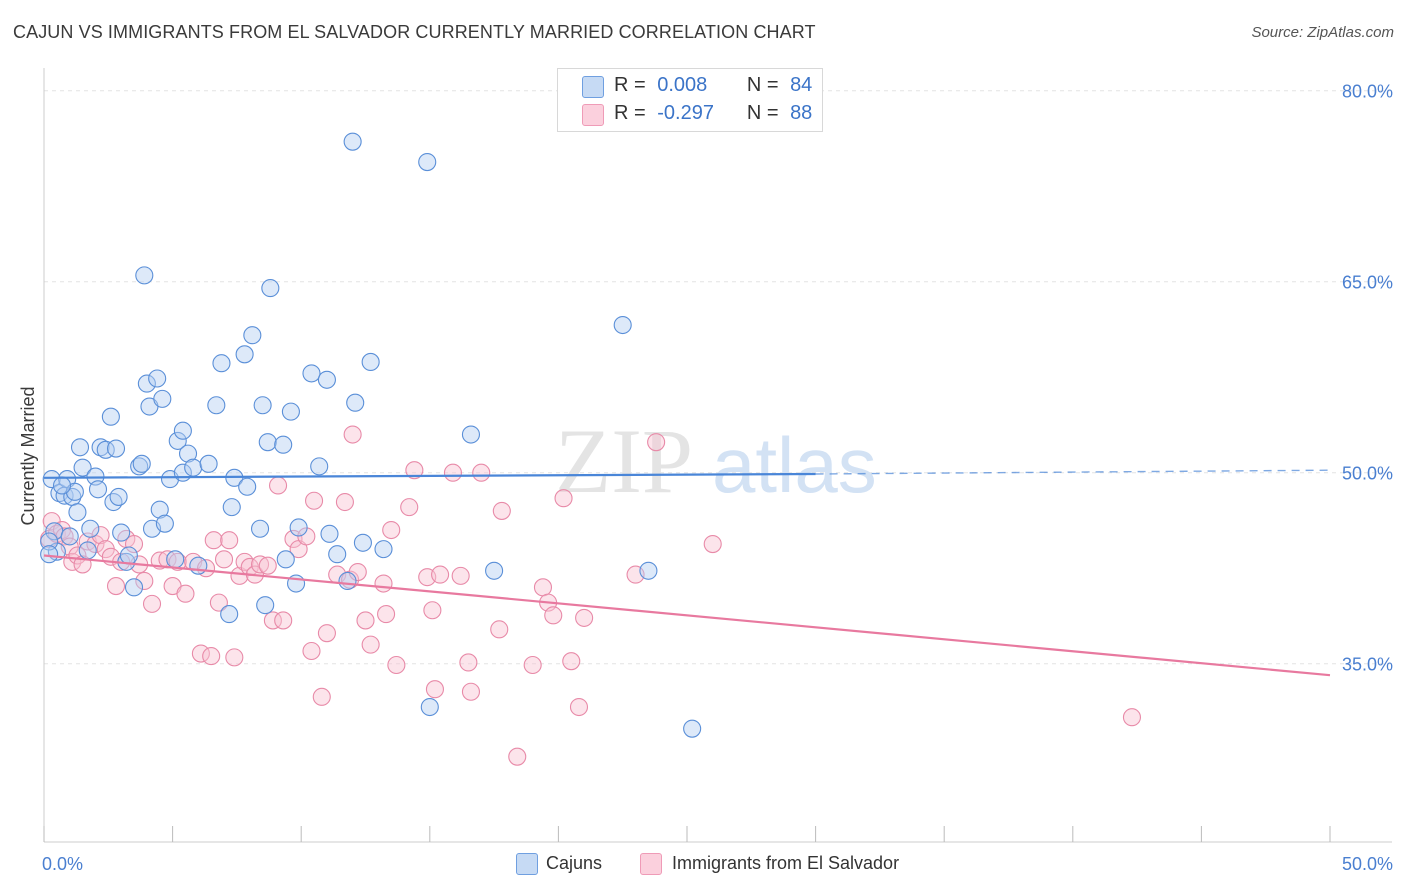  What do you see at coordinates (713, 86) in the screenshot?
I see `legend-row-cajuns: R = 0.008 N = 84` at bounding box center [713, 86].